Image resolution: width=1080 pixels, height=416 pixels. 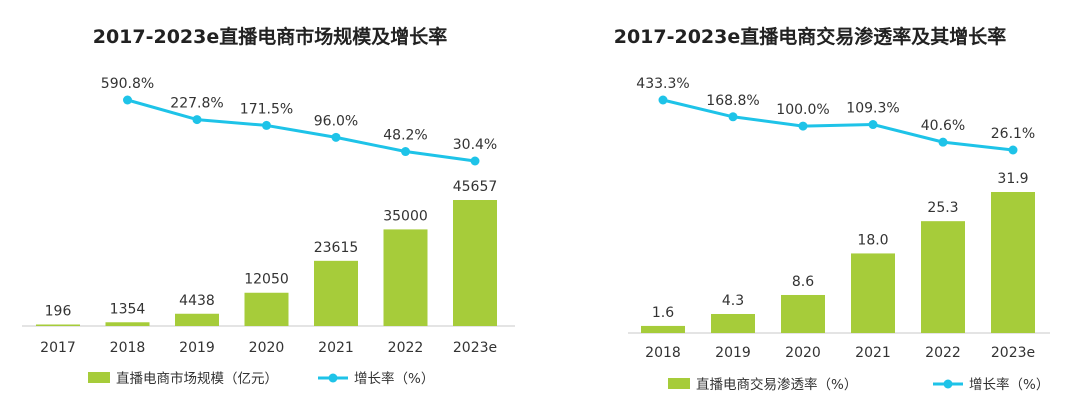 I want to click on growth-rate-label: 590.8%, so click(x=127, y=84).